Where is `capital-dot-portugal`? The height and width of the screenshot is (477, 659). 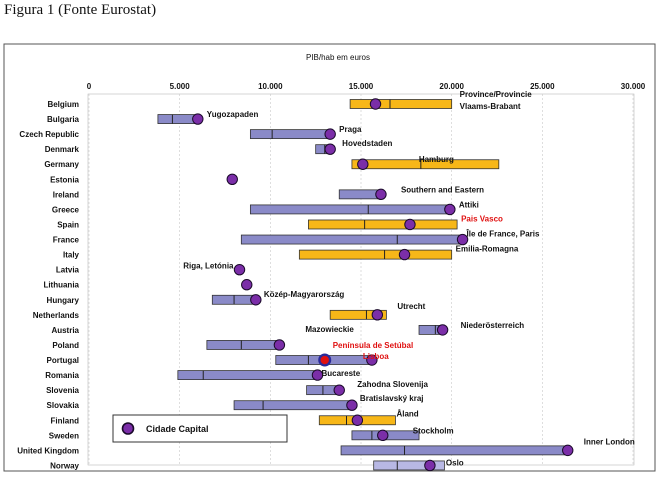 capital-dot-portugal is located at coordinates (372, 360).